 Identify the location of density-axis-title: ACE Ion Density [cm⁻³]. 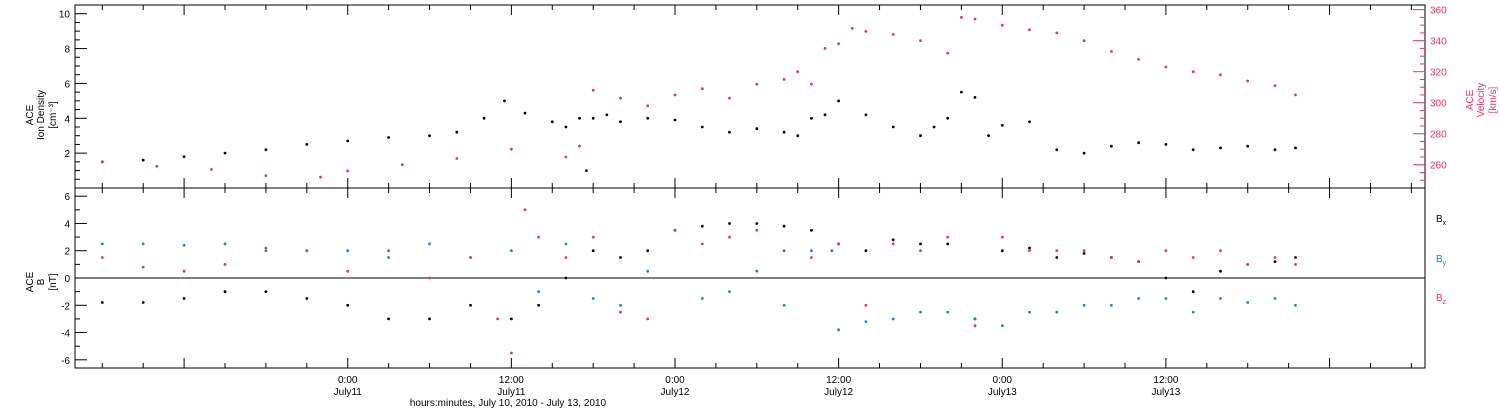
(42, 115).